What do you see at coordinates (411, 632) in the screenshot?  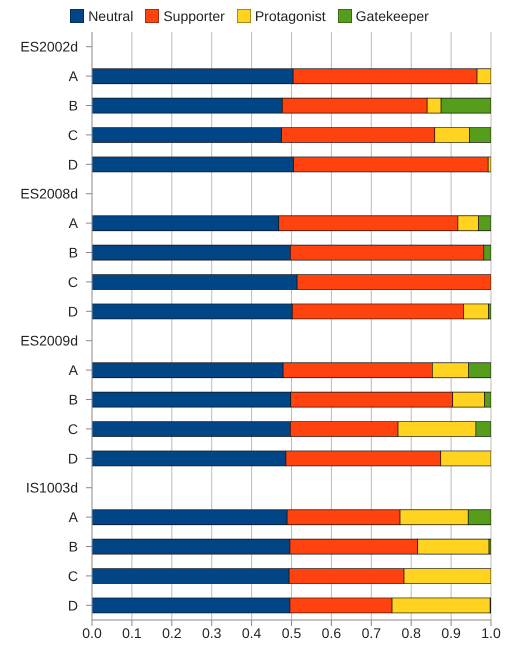 I see `x-tick-label: 0.8` at bounding box center [411, 632].